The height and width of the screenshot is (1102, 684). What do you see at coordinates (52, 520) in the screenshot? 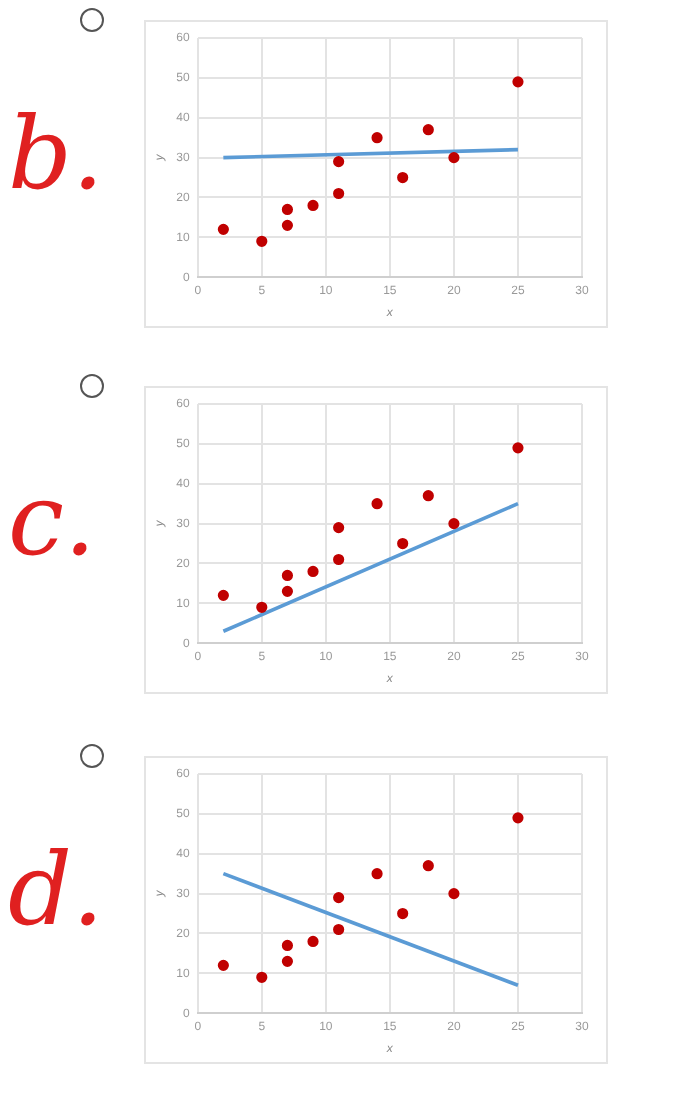
I see `text: c.` at bounding box center [52, 520].